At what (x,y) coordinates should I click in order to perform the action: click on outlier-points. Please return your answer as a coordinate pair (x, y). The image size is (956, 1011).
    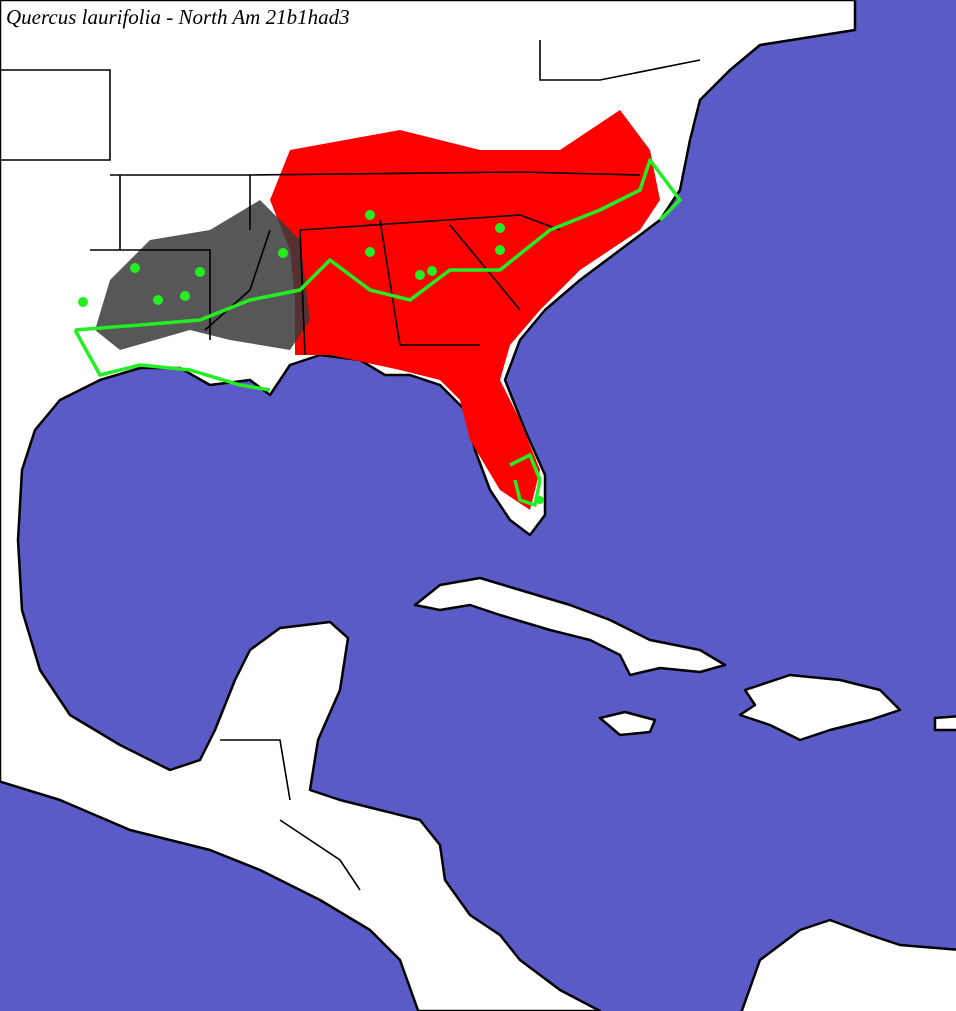
    Looking at the image, I should click on (311, 357).